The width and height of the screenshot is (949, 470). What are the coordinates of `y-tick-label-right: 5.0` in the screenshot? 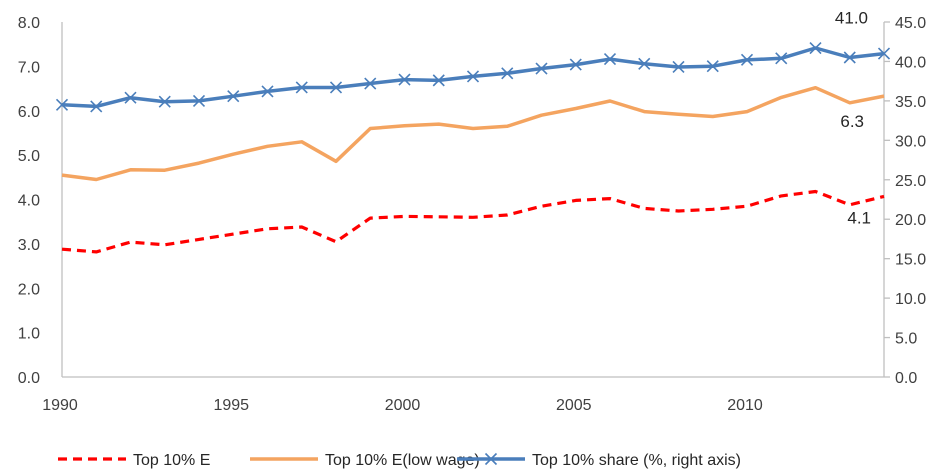 It's located at (906, 339).